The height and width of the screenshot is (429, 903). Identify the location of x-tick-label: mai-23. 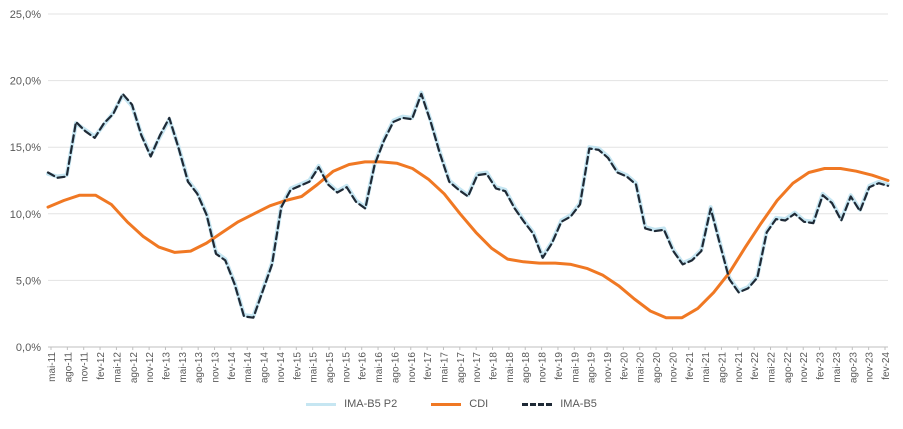
(837, 367).